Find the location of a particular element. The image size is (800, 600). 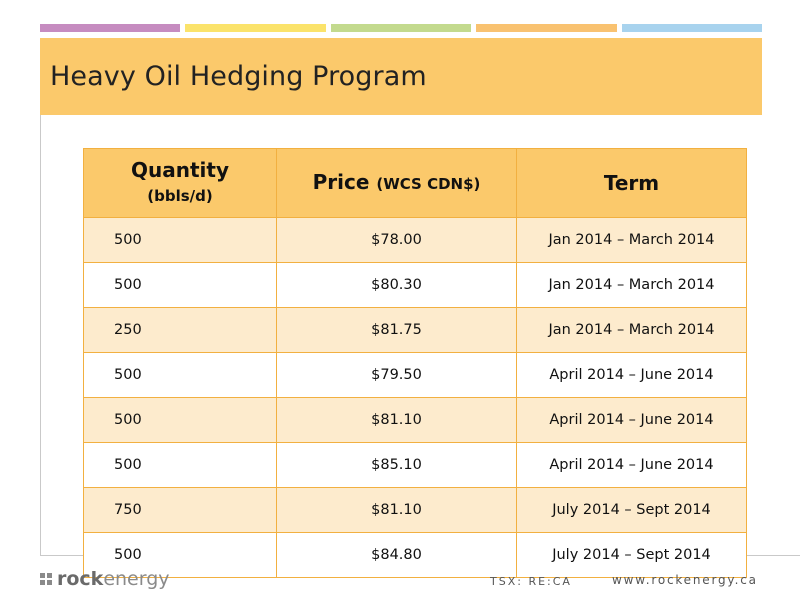

price-cell: $78.00 is located at coordinates (396, 240).